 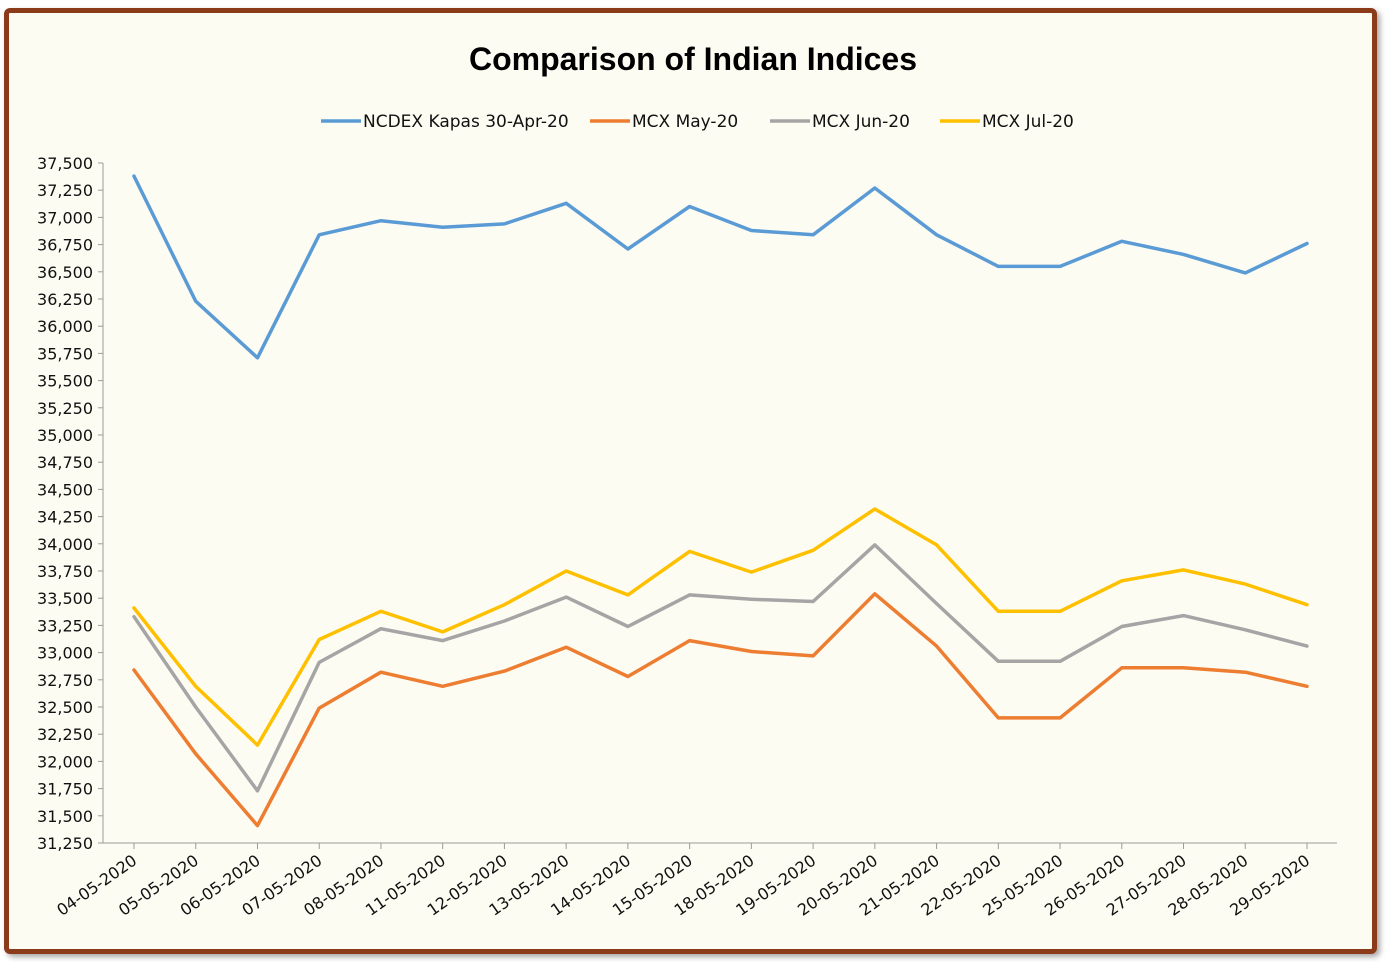 What do you see at coordinates (65, 353) in the screenshot?
I see `y-tick-label: 35,750` at bounding box center [65, 353].